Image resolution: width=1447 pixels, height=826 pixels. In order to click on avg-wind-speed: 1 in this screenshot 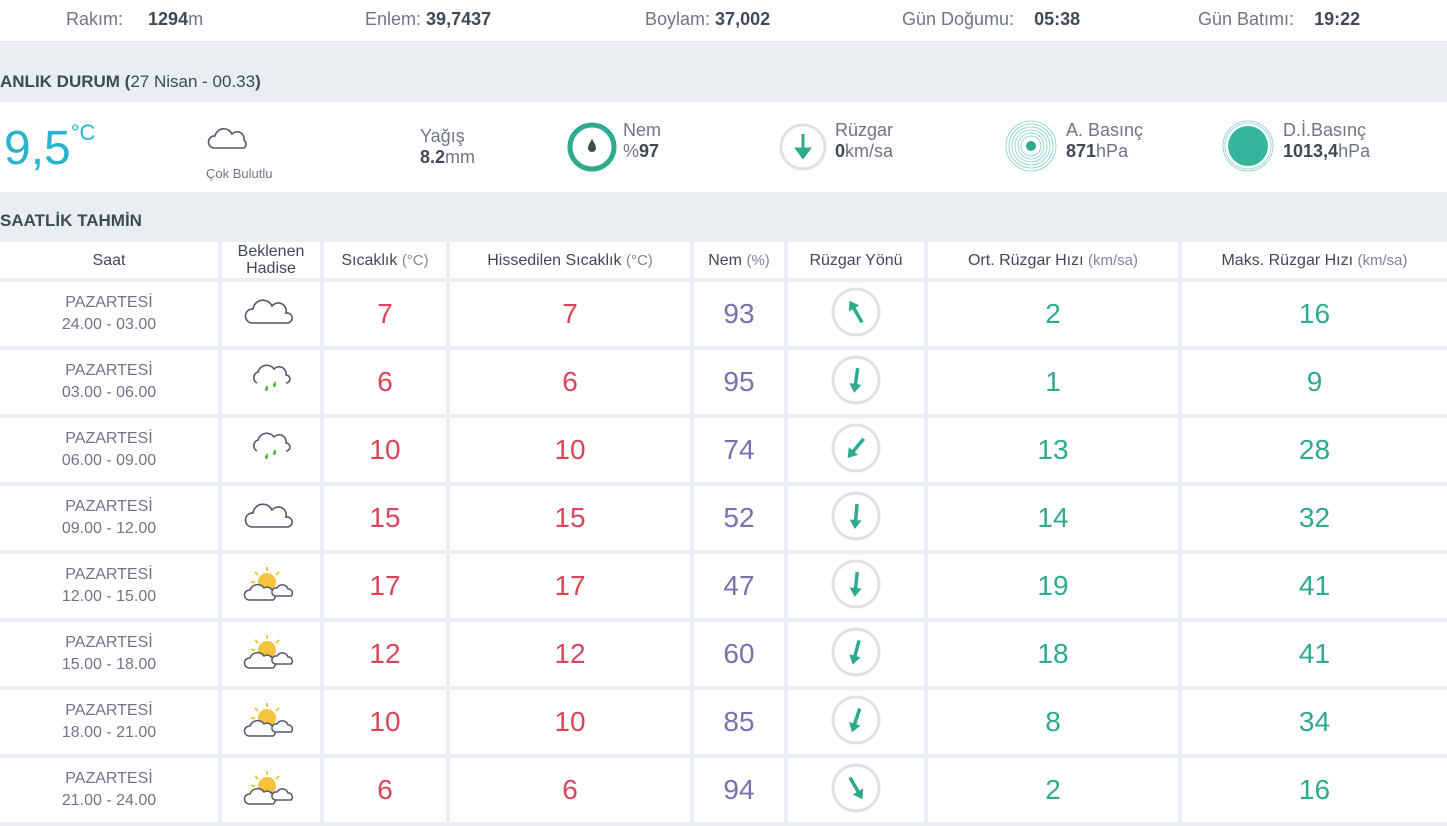, I will do `click(1053, 382)`.